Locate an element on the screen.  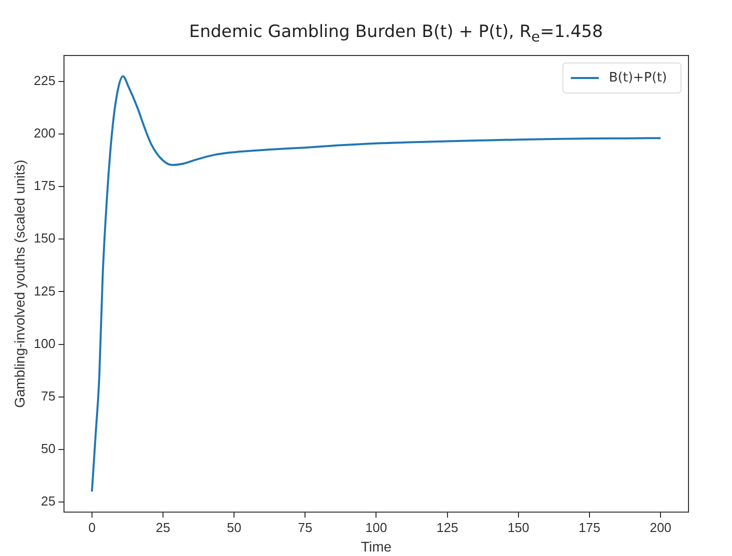
y-tick-label: 175 is located at coordinates (45, 186).